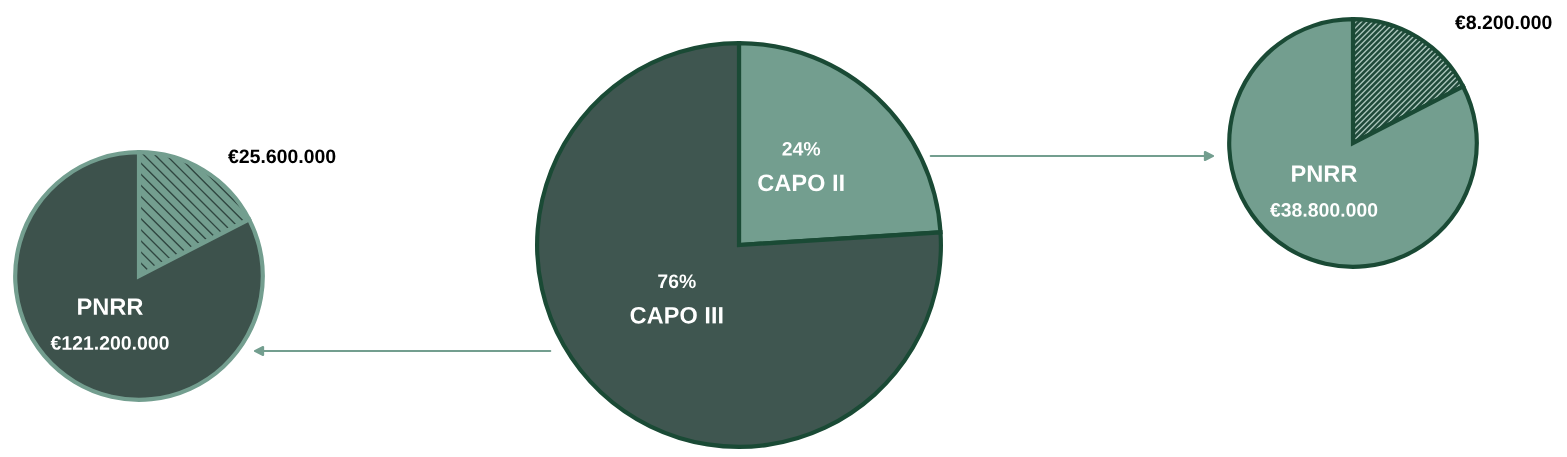  I want to click on slice-label: CAPO II, so click(801, 183).